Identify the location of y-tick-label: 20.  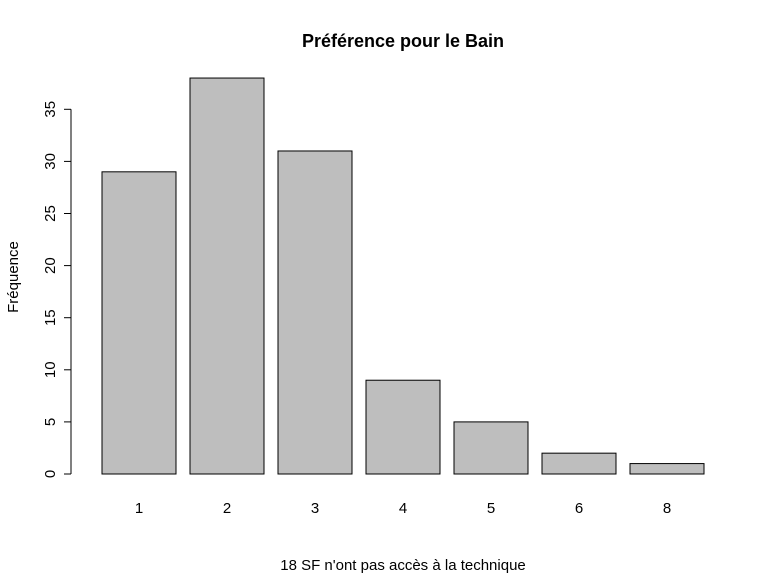
(50, 265).